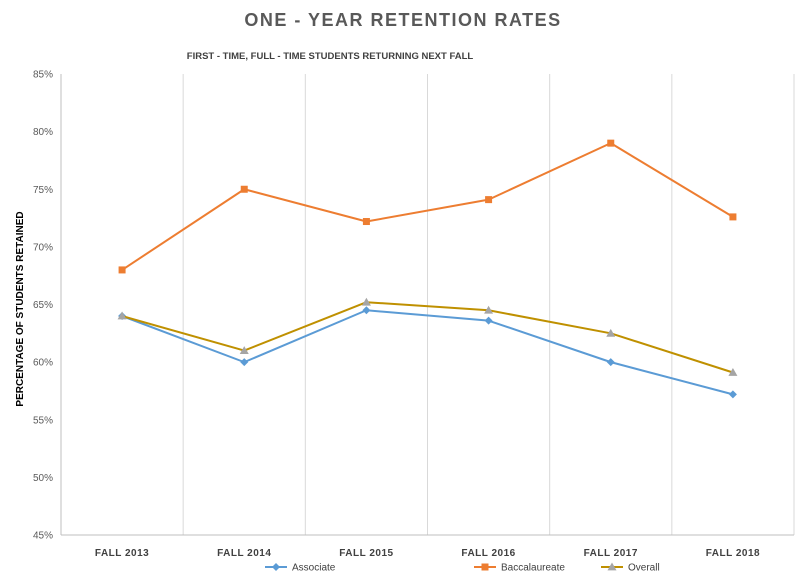 This screenshot has height=587, width=800. What do you see at coordinates (314, 568) in the screenshot?
I see `legend-label-associate: Associate` at bounding box center [314, 568].